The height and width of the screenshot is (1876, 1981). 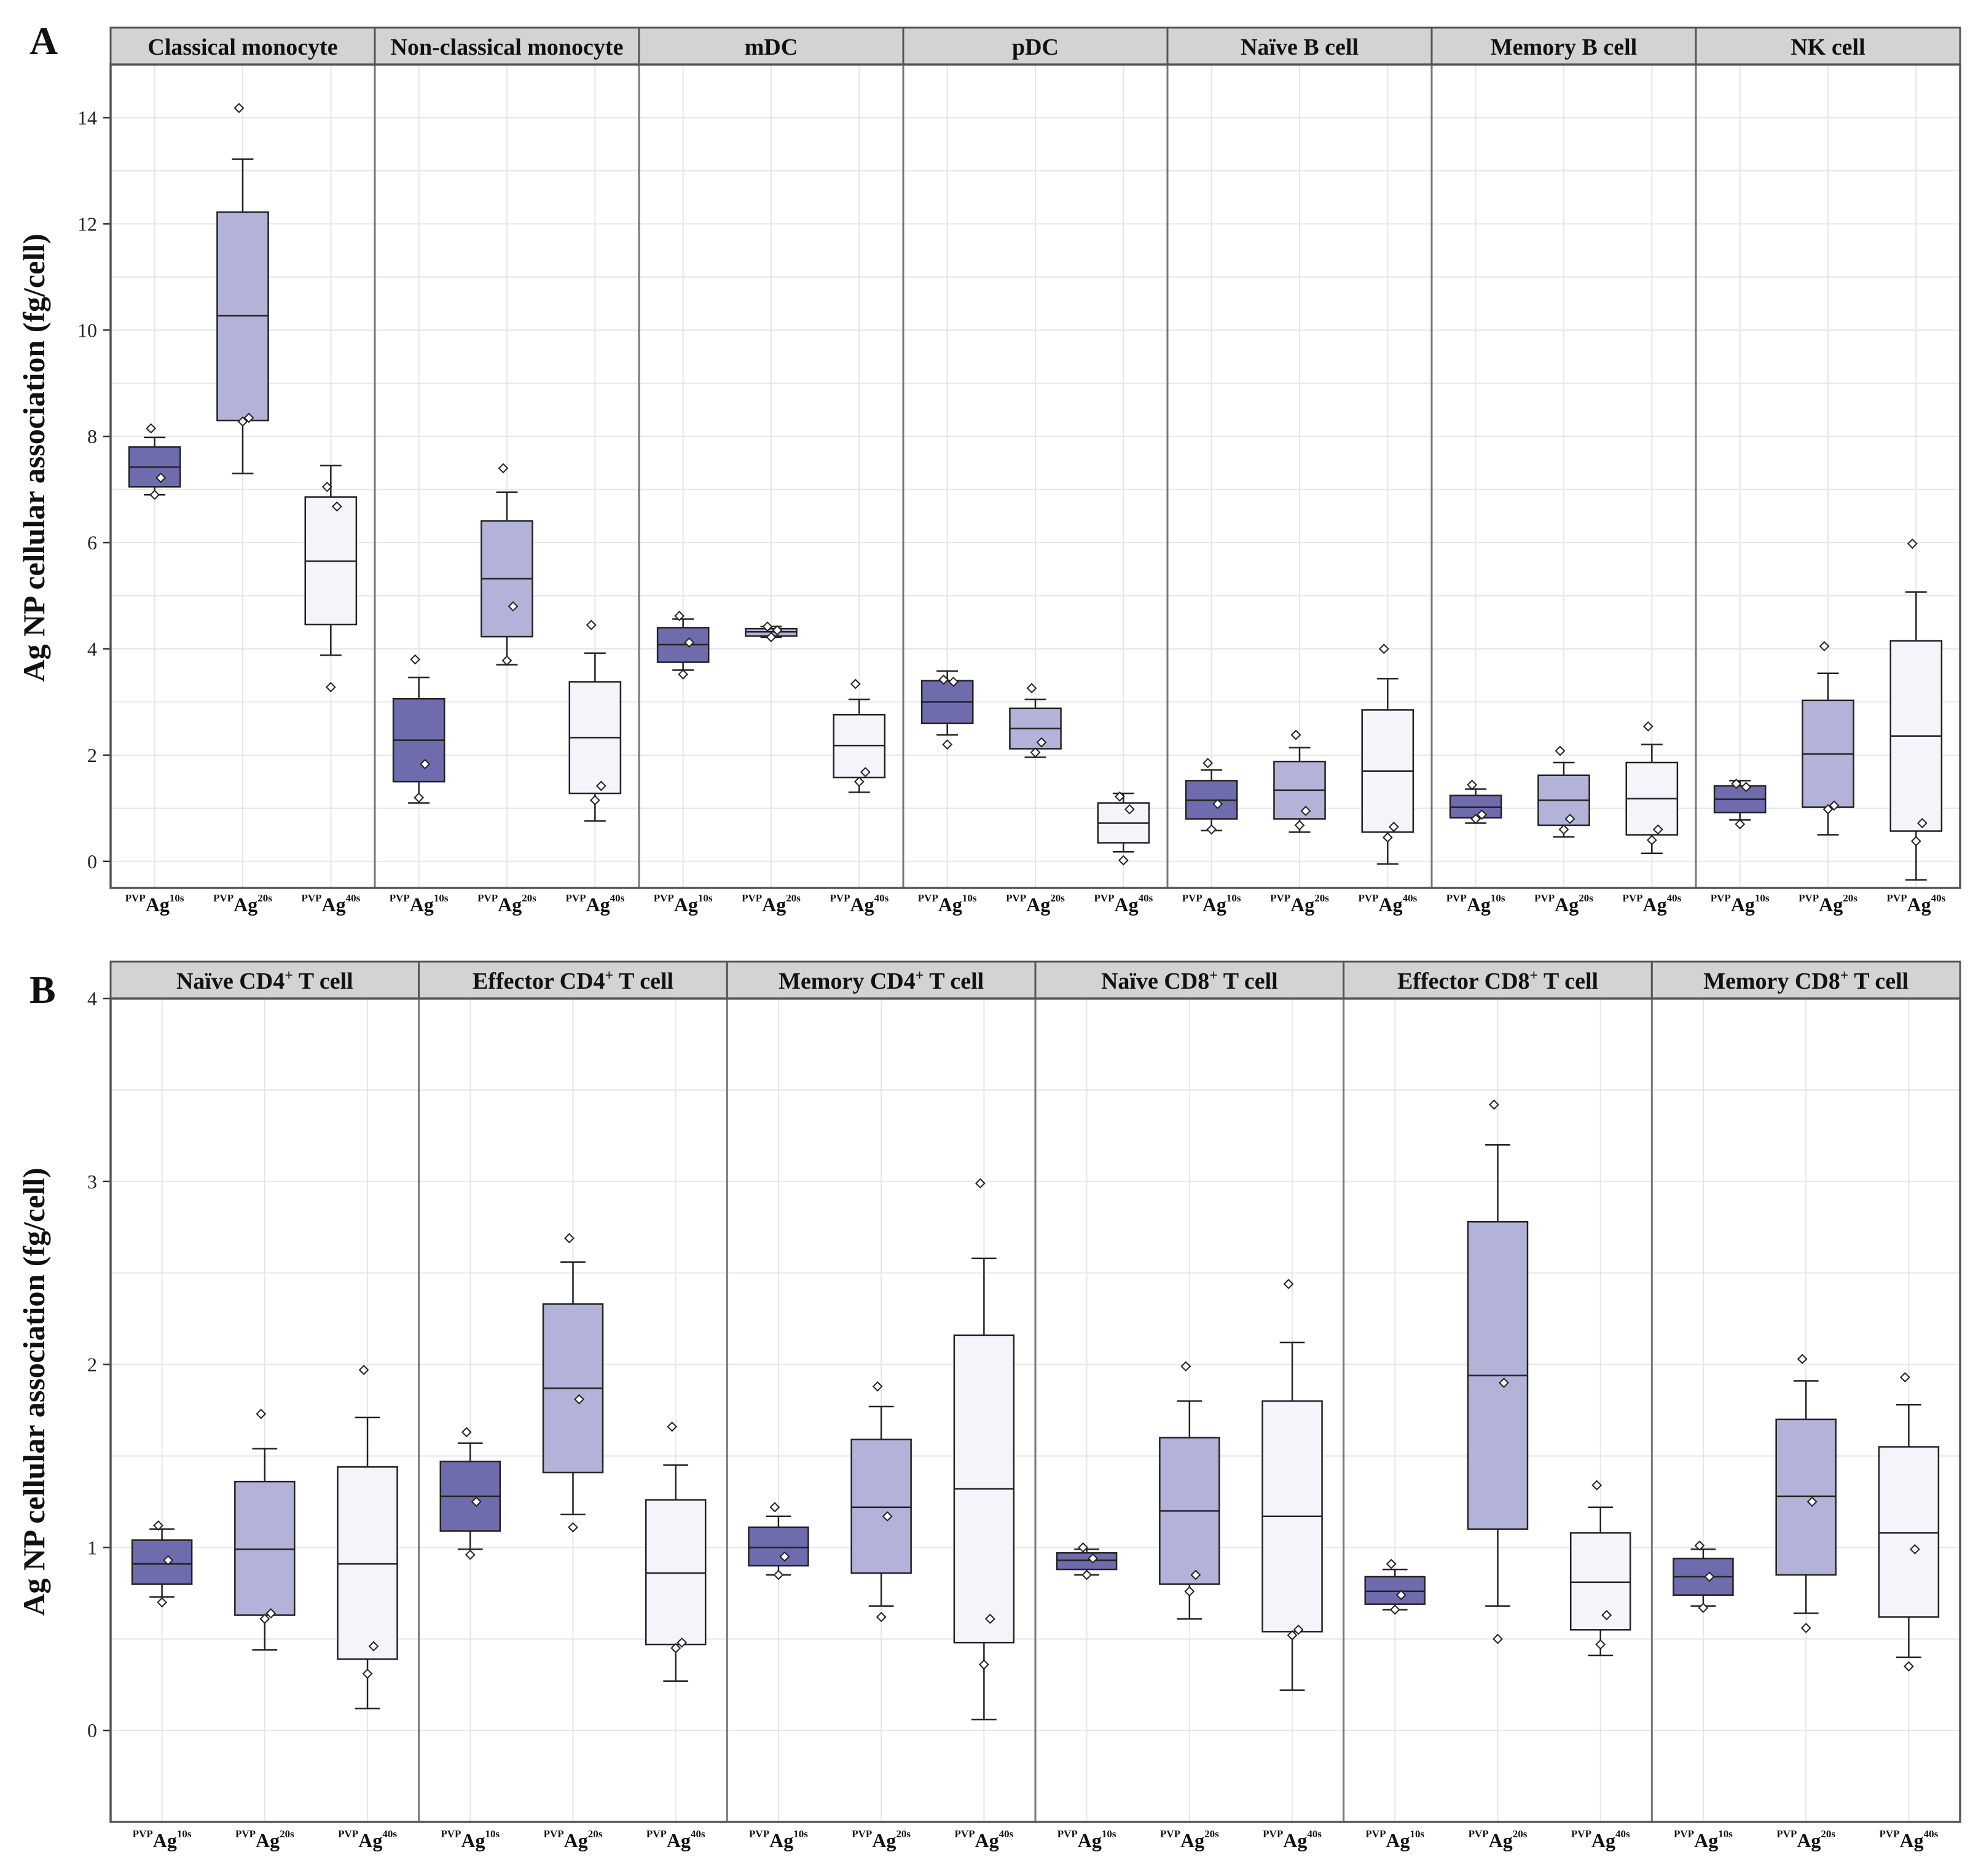 I want to click on facet-title-superscript: +, so click(x=609, y=976).